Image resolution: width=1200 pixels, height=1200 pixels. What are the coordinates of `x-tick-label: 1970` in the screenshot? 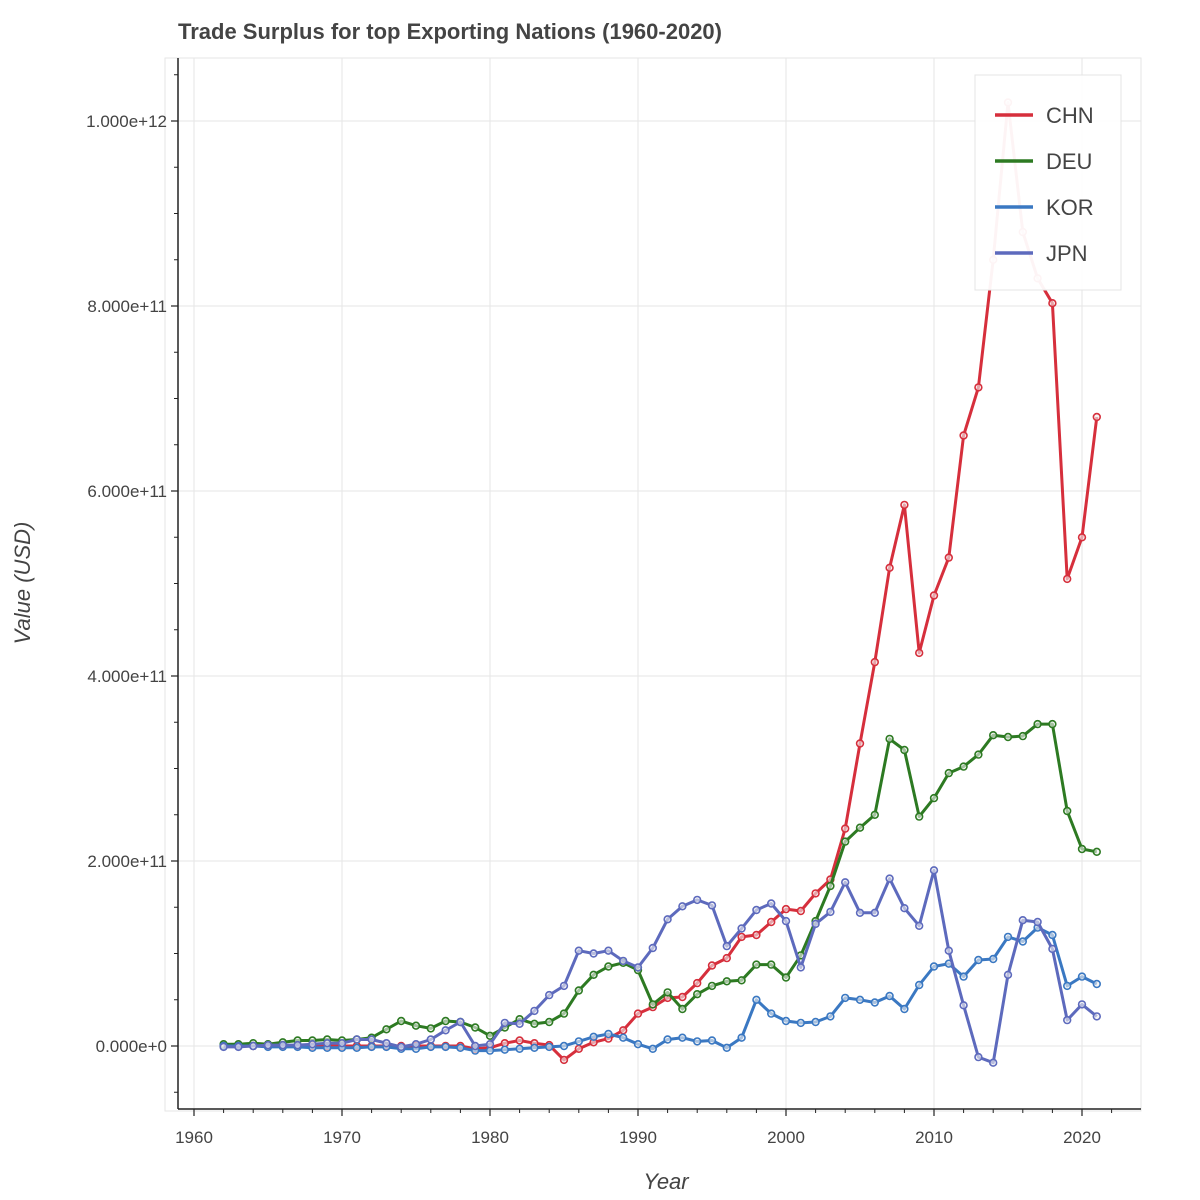 It's located at (342, 1137).